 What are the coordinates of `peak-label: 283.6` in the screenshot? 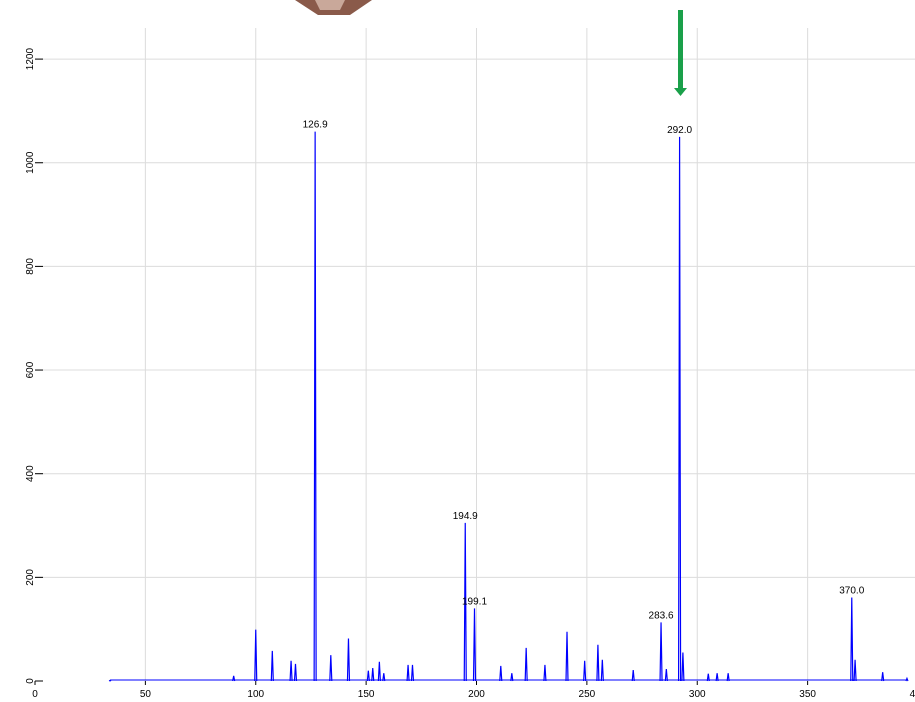 It's located at (661, 615).